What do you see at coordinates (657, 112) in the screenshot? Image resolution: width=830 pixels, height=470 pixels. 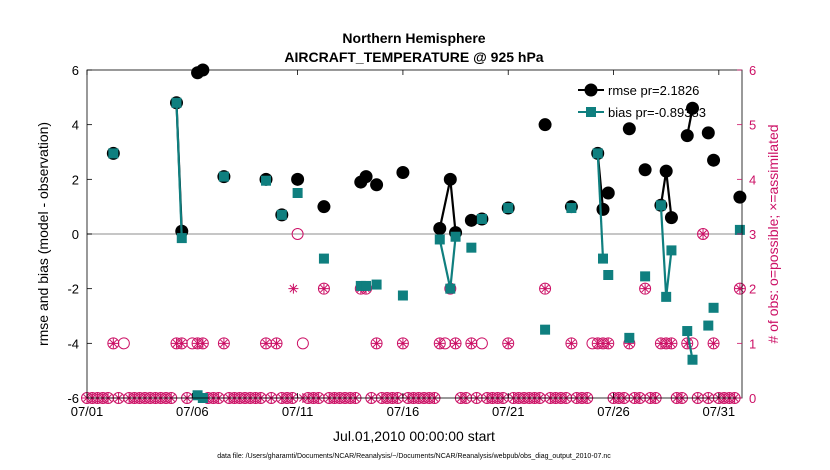 I see `legend-bias-label: bias pr=-0.89383` at bounding box center [657, 112].